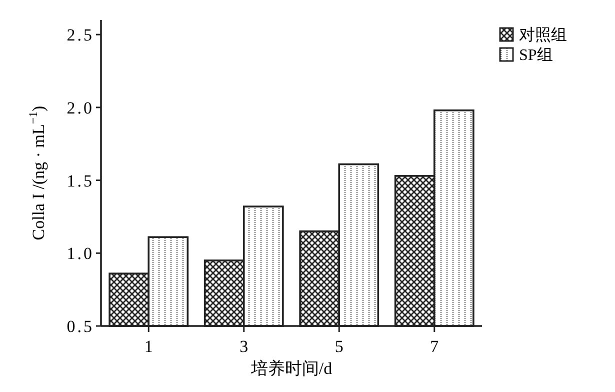 This screenshot has width=615, height=392. Describe the element at coordinates (339, 346) in the screenshot. I see `x-tick-label: 5` at that location.